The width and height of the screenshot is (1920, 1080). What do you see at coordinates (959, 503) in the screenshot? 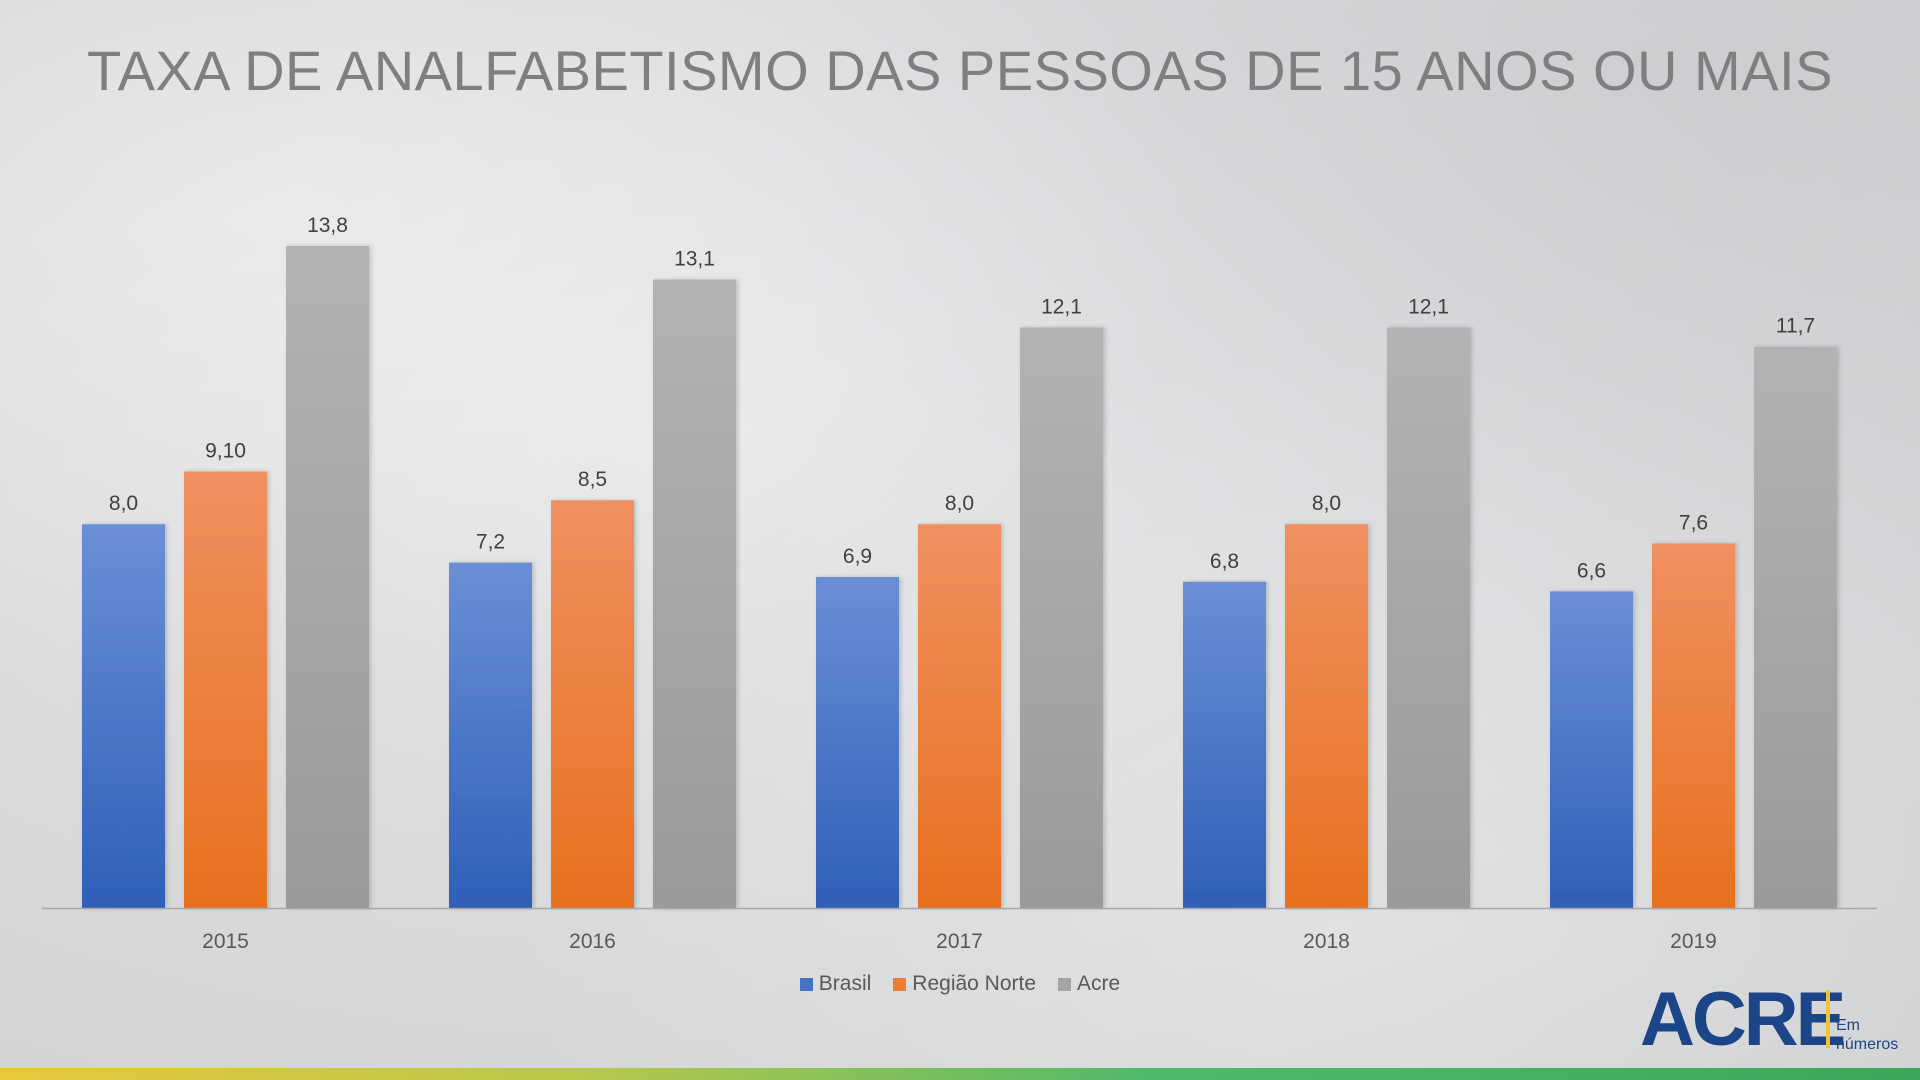
I see `value-label-regiao-norte-2017: 8,0` at bounding box center [959, 503].